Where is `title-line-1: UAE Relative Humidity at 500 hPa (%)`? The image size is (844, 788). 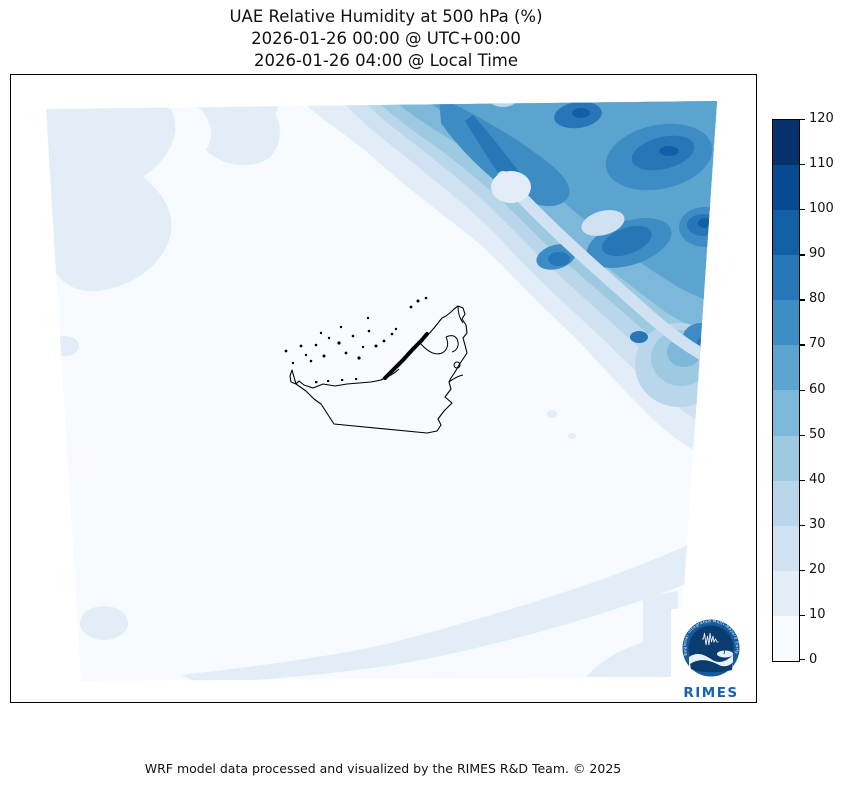
title-line-1: UAE Relative Humidity at 500 hPa (%) is located at coordinates (386, 16).